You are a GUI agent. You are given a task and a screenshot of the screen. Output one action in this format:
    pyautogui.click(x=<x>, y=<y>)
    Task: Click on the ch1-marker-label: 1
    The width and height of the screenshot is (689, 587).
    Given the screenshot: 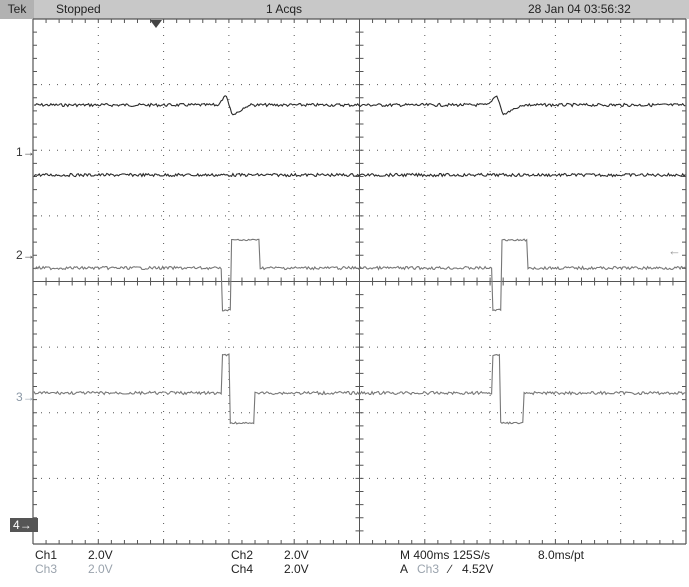 What is the action you would take?
    pyautogui.click(x=19, y=152)
    